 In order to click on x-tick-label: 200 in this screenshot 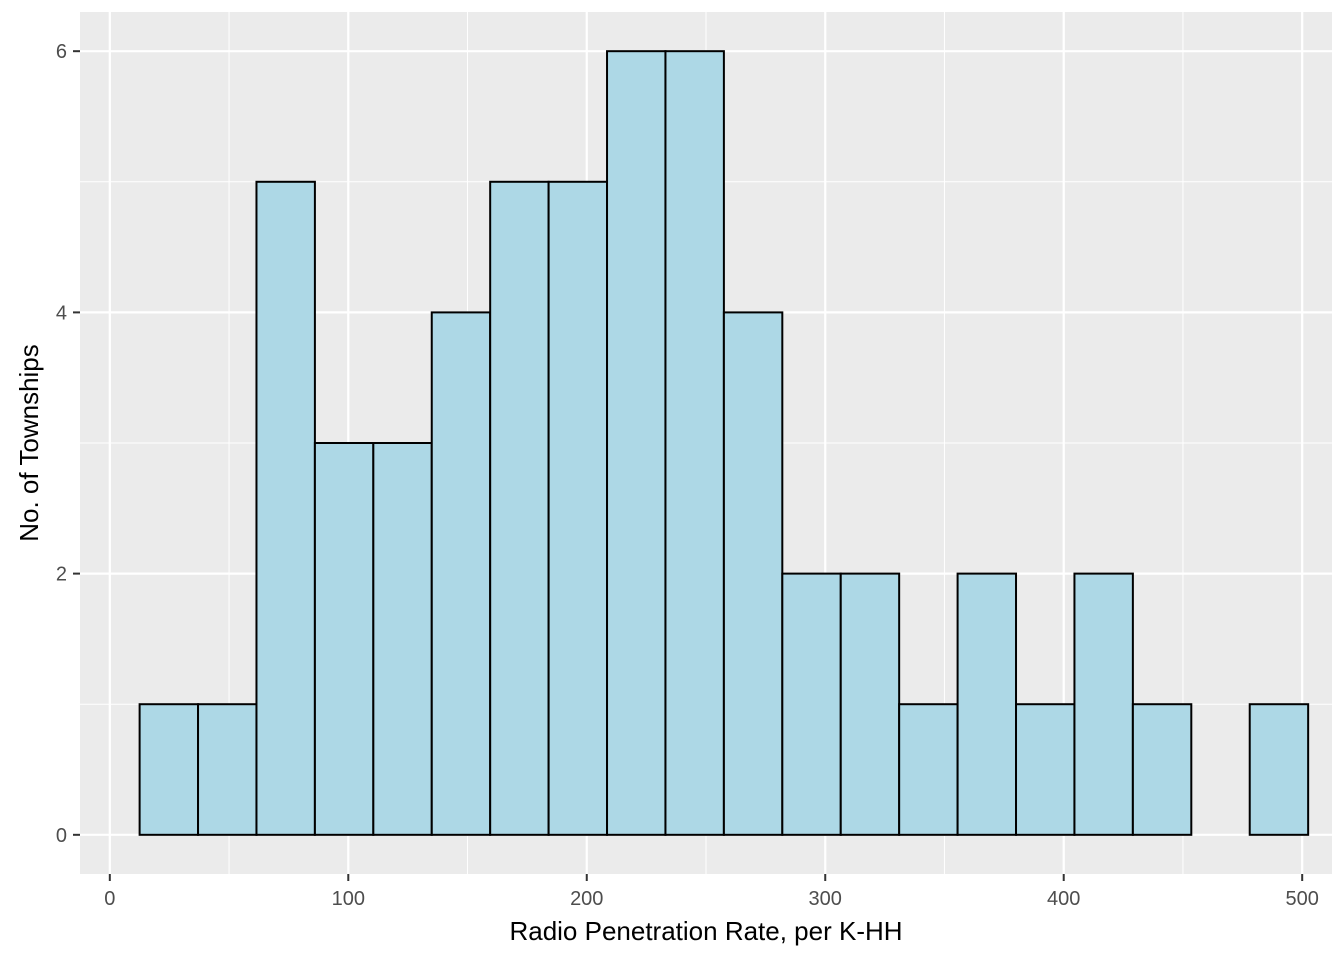, I will do `click(586, 899)`.